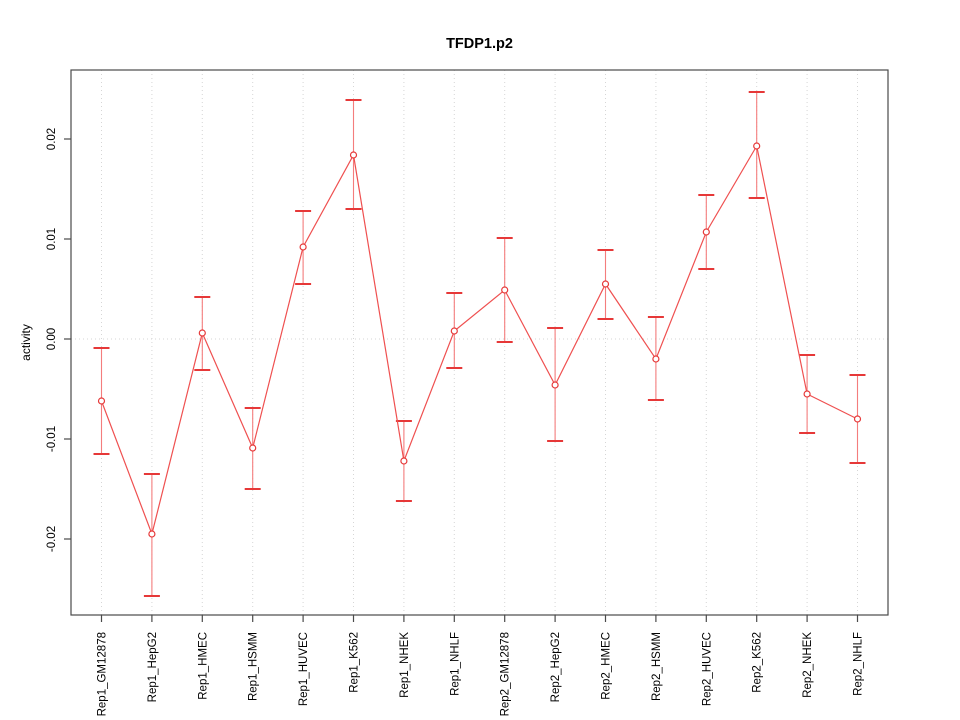  Describe the element at coordinates (52, 139) in the screenshot. I see `y-tick-label: 0.02` at that location.